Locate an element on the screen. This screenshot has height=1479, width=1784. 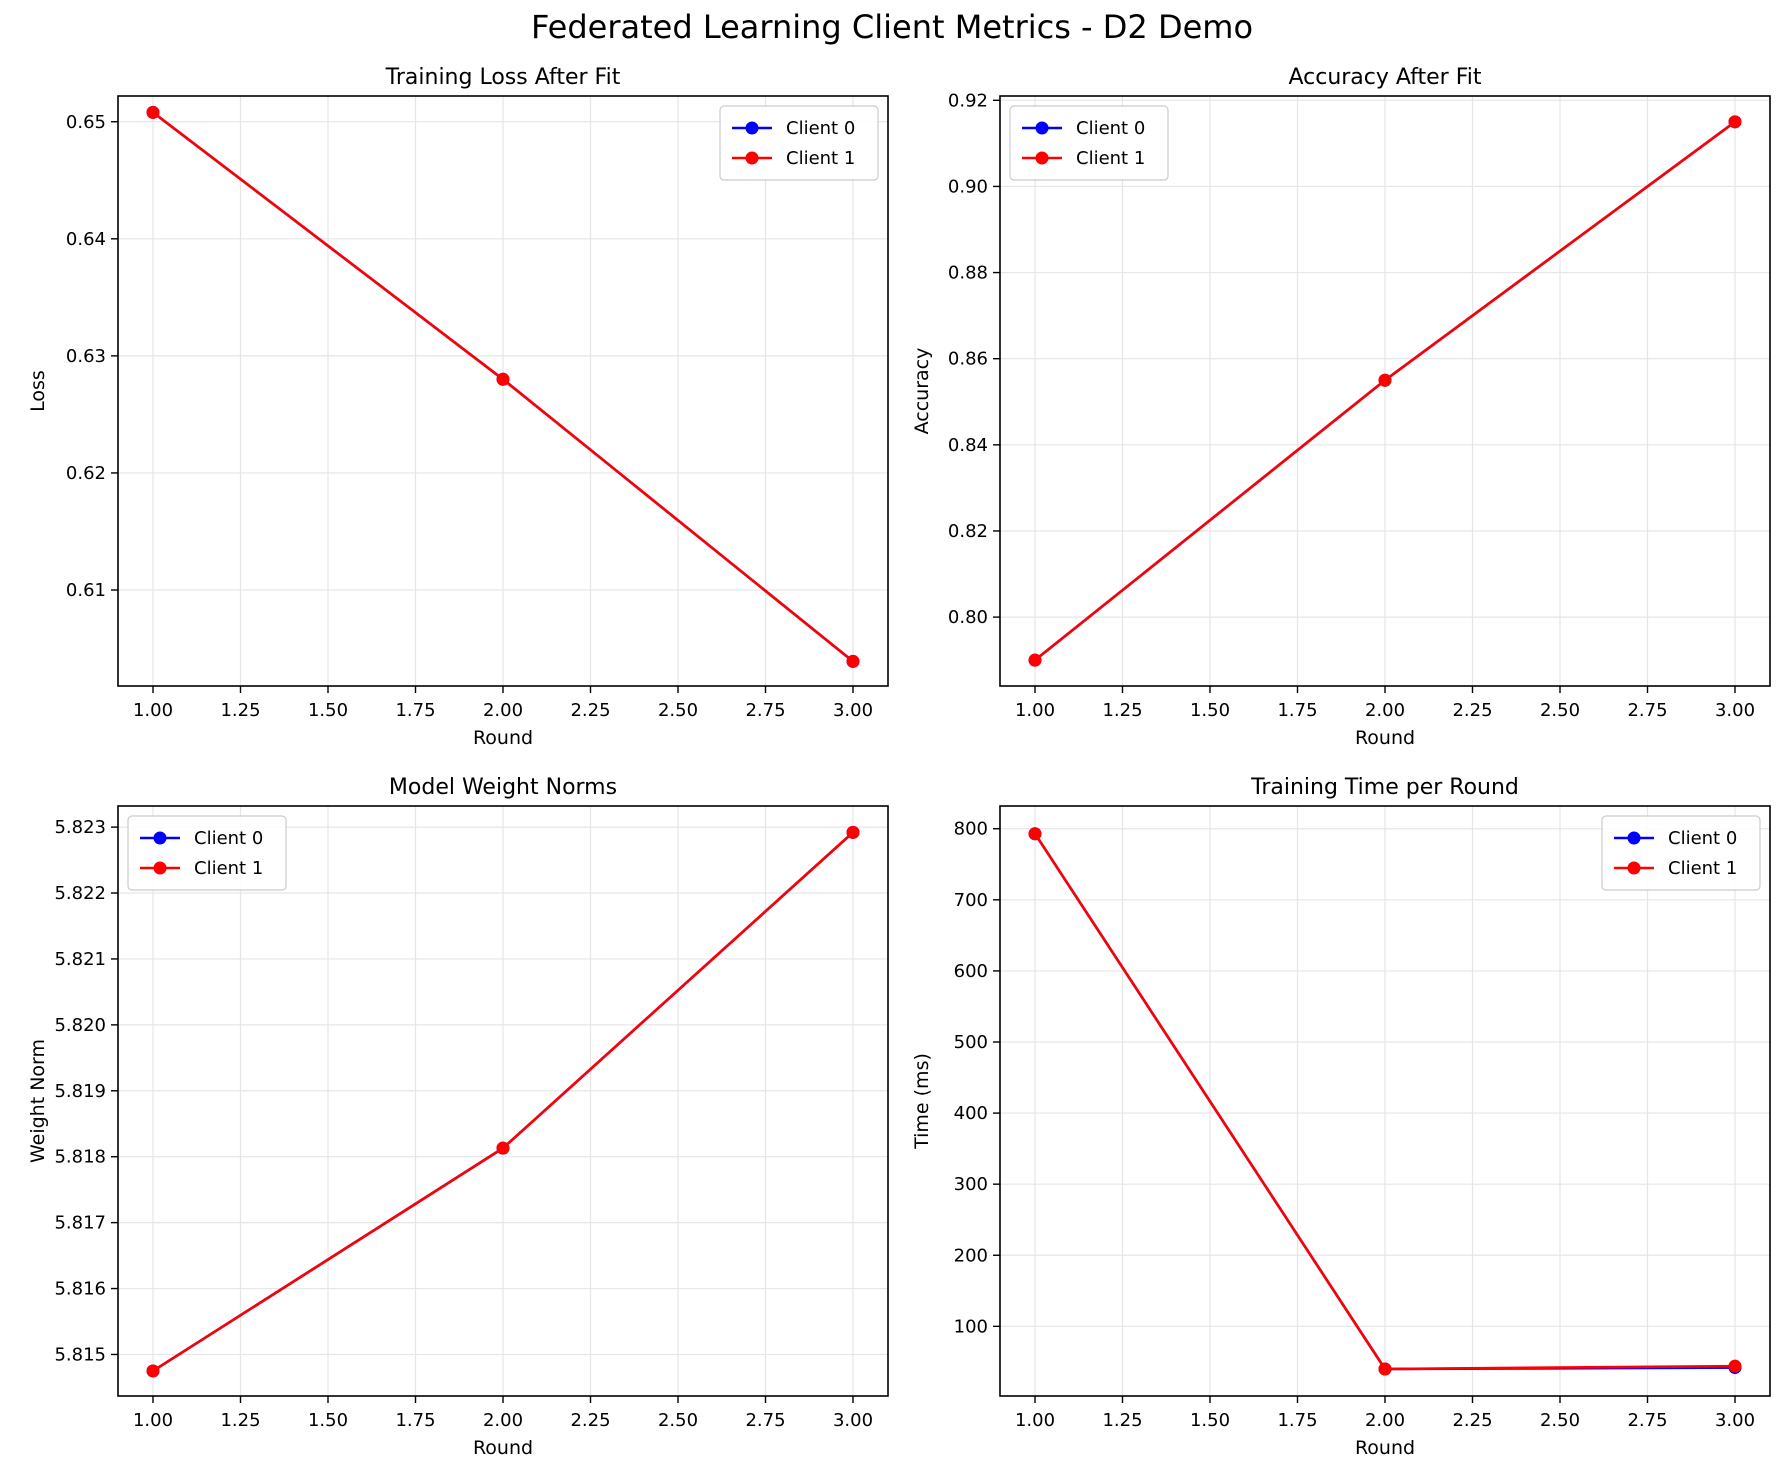
accuracy-ytick-label: 0.82 is located at coordinates (968, 531).